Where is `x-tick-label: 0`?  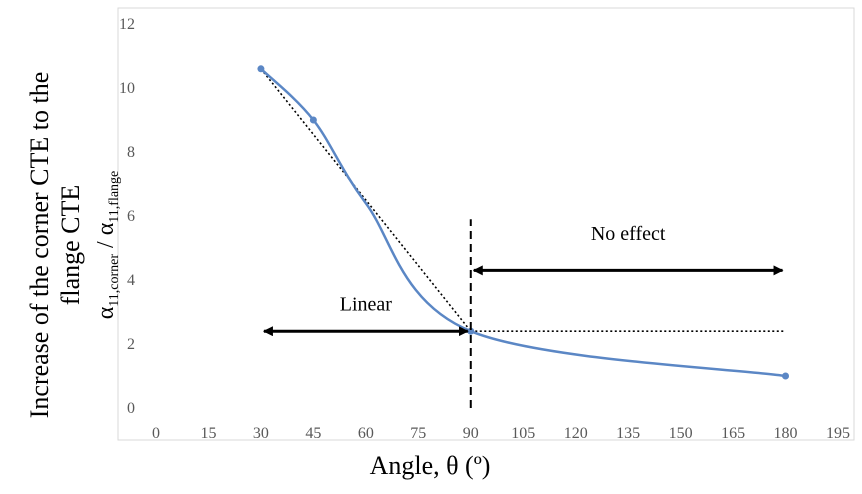 x-tick-label: 0 is located at coordinates (156, 433).